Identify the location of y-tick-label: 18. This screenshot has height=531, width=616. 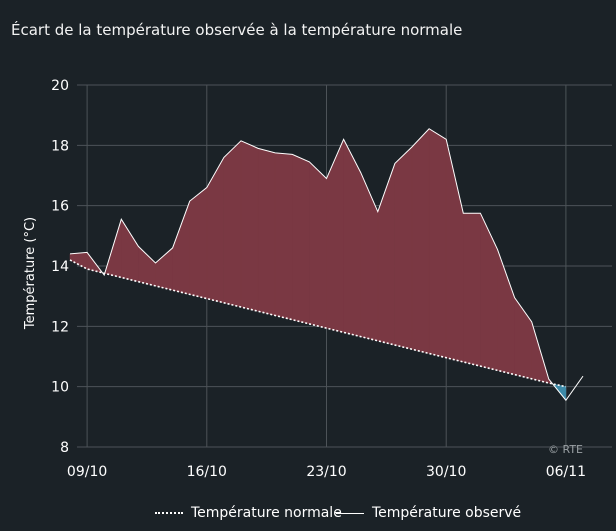
(60, 146).